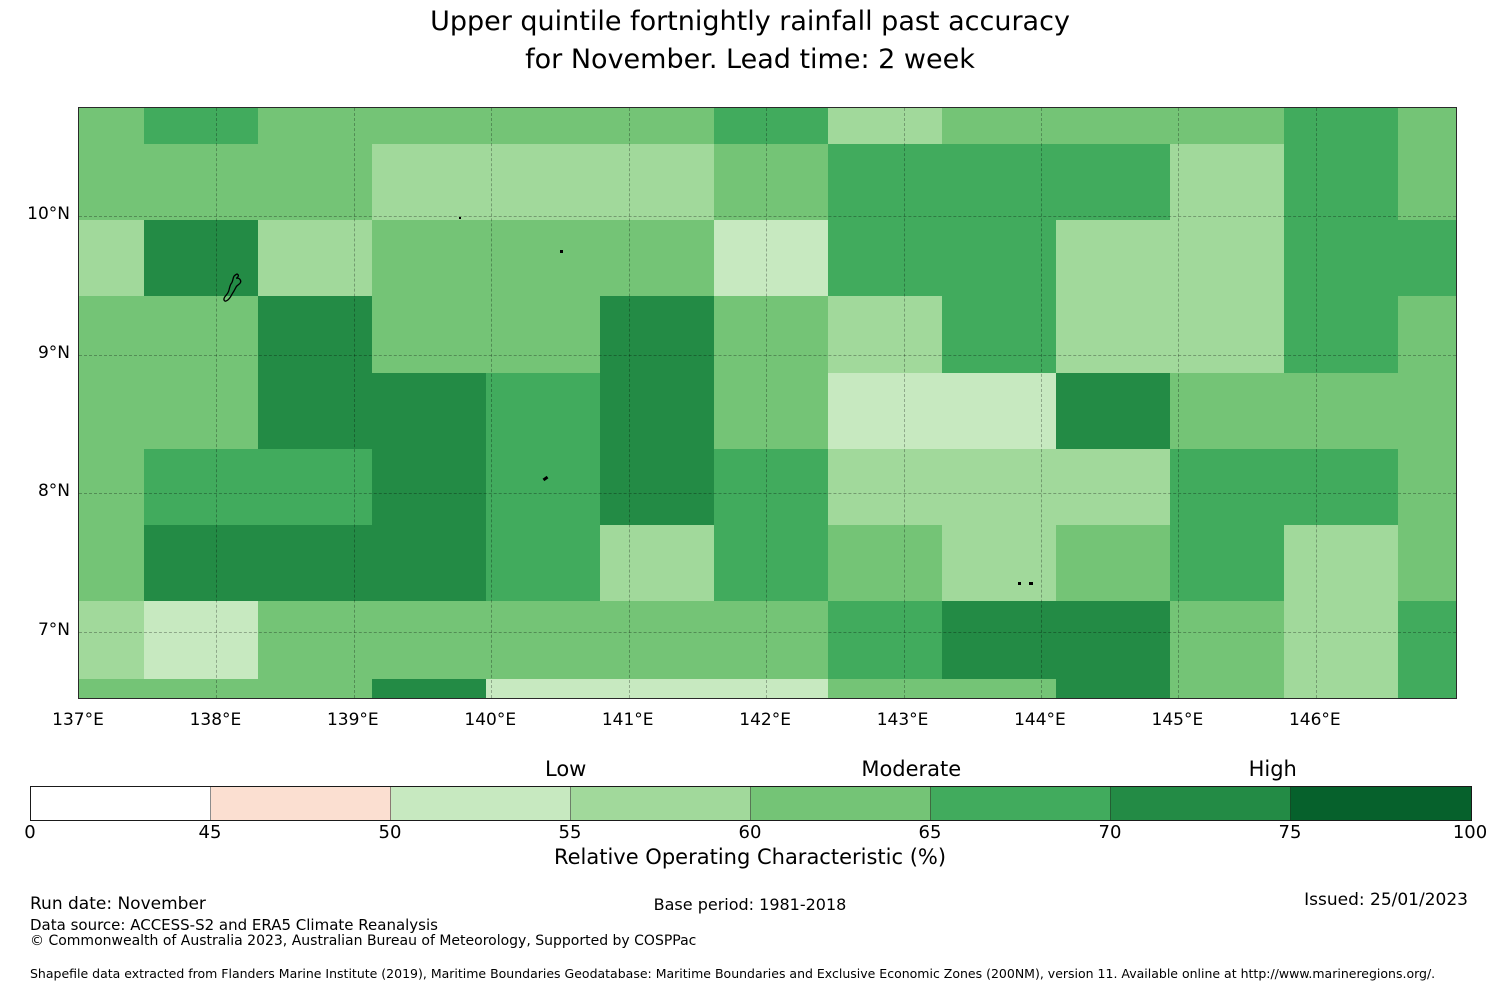 The height and width of the screenshot is (990, 1500). I want to click on y-tick-label: 10°N, so click(48, 214).